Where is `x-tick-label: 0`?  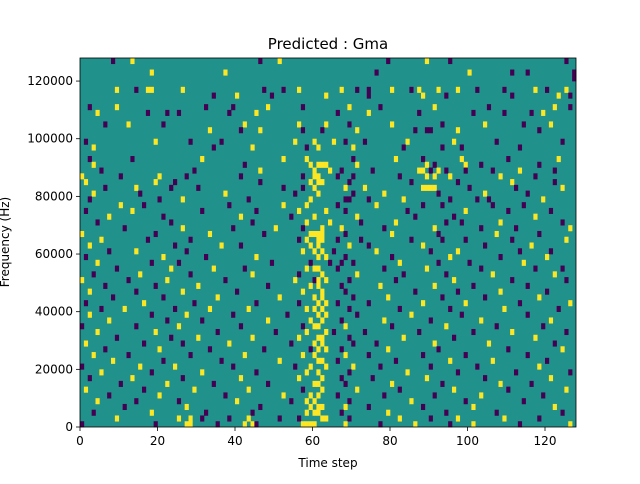
x-tick-label: 0 is located at coordinates (80, 441).